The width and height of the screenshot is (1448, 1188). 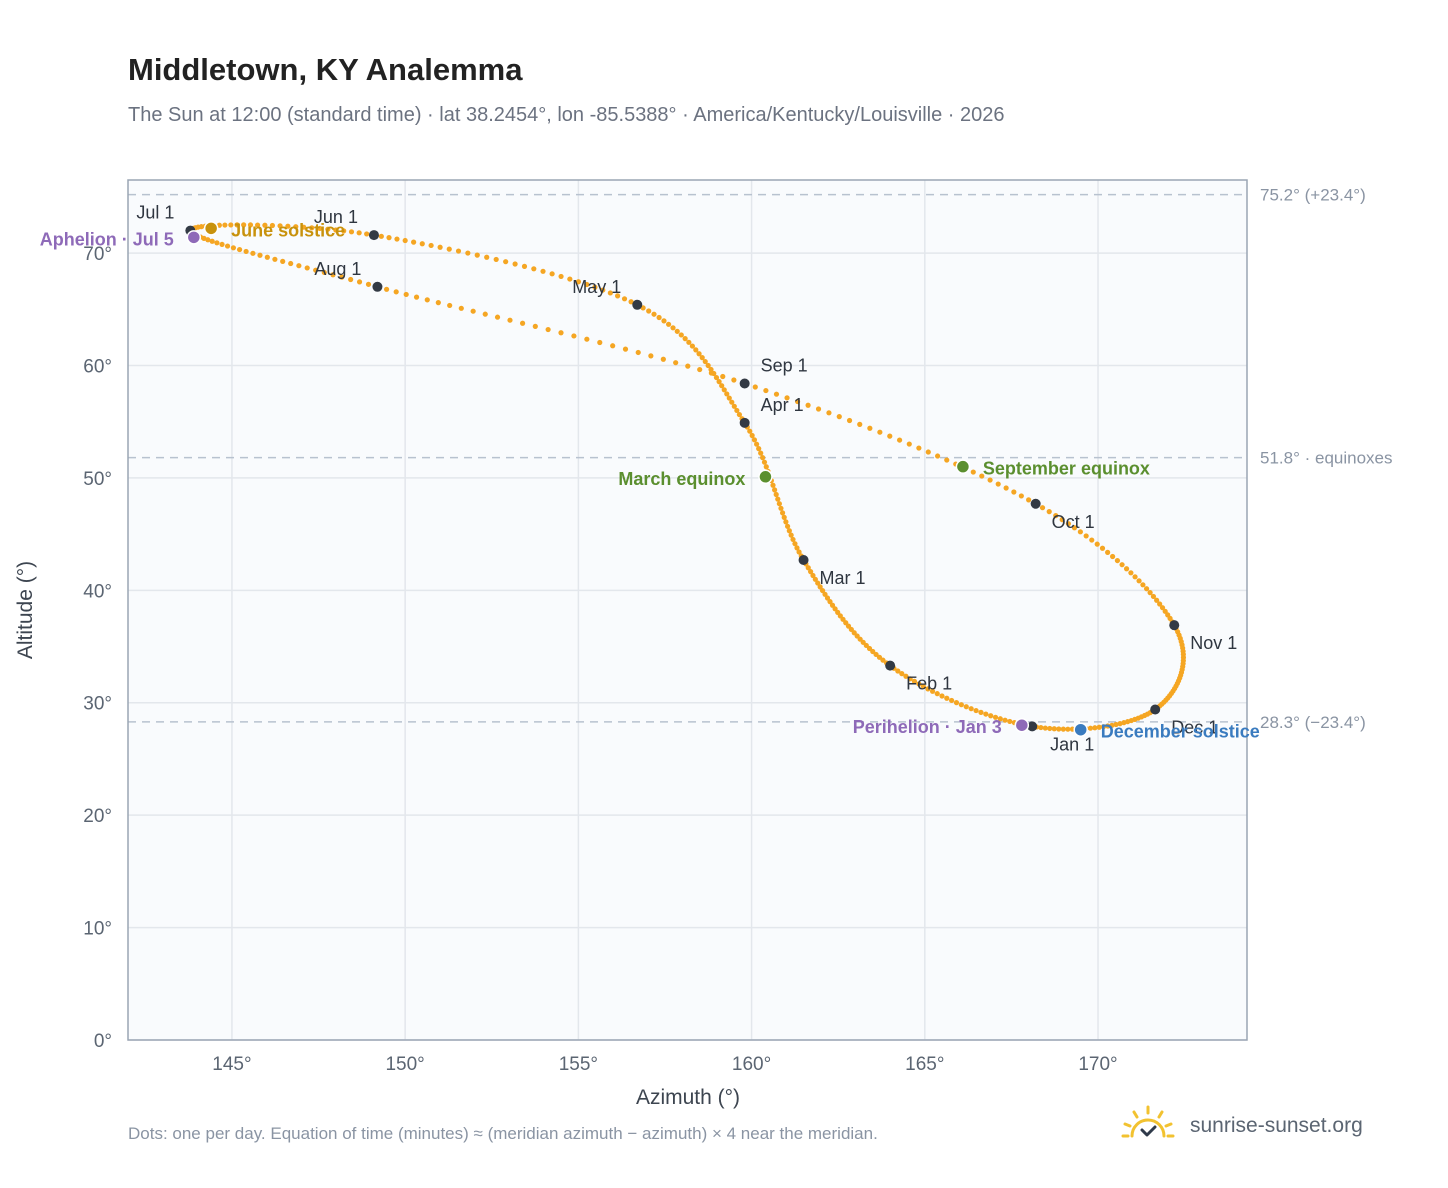 I want to click on y-tick-label: 10°, so click(x=97, y=929).